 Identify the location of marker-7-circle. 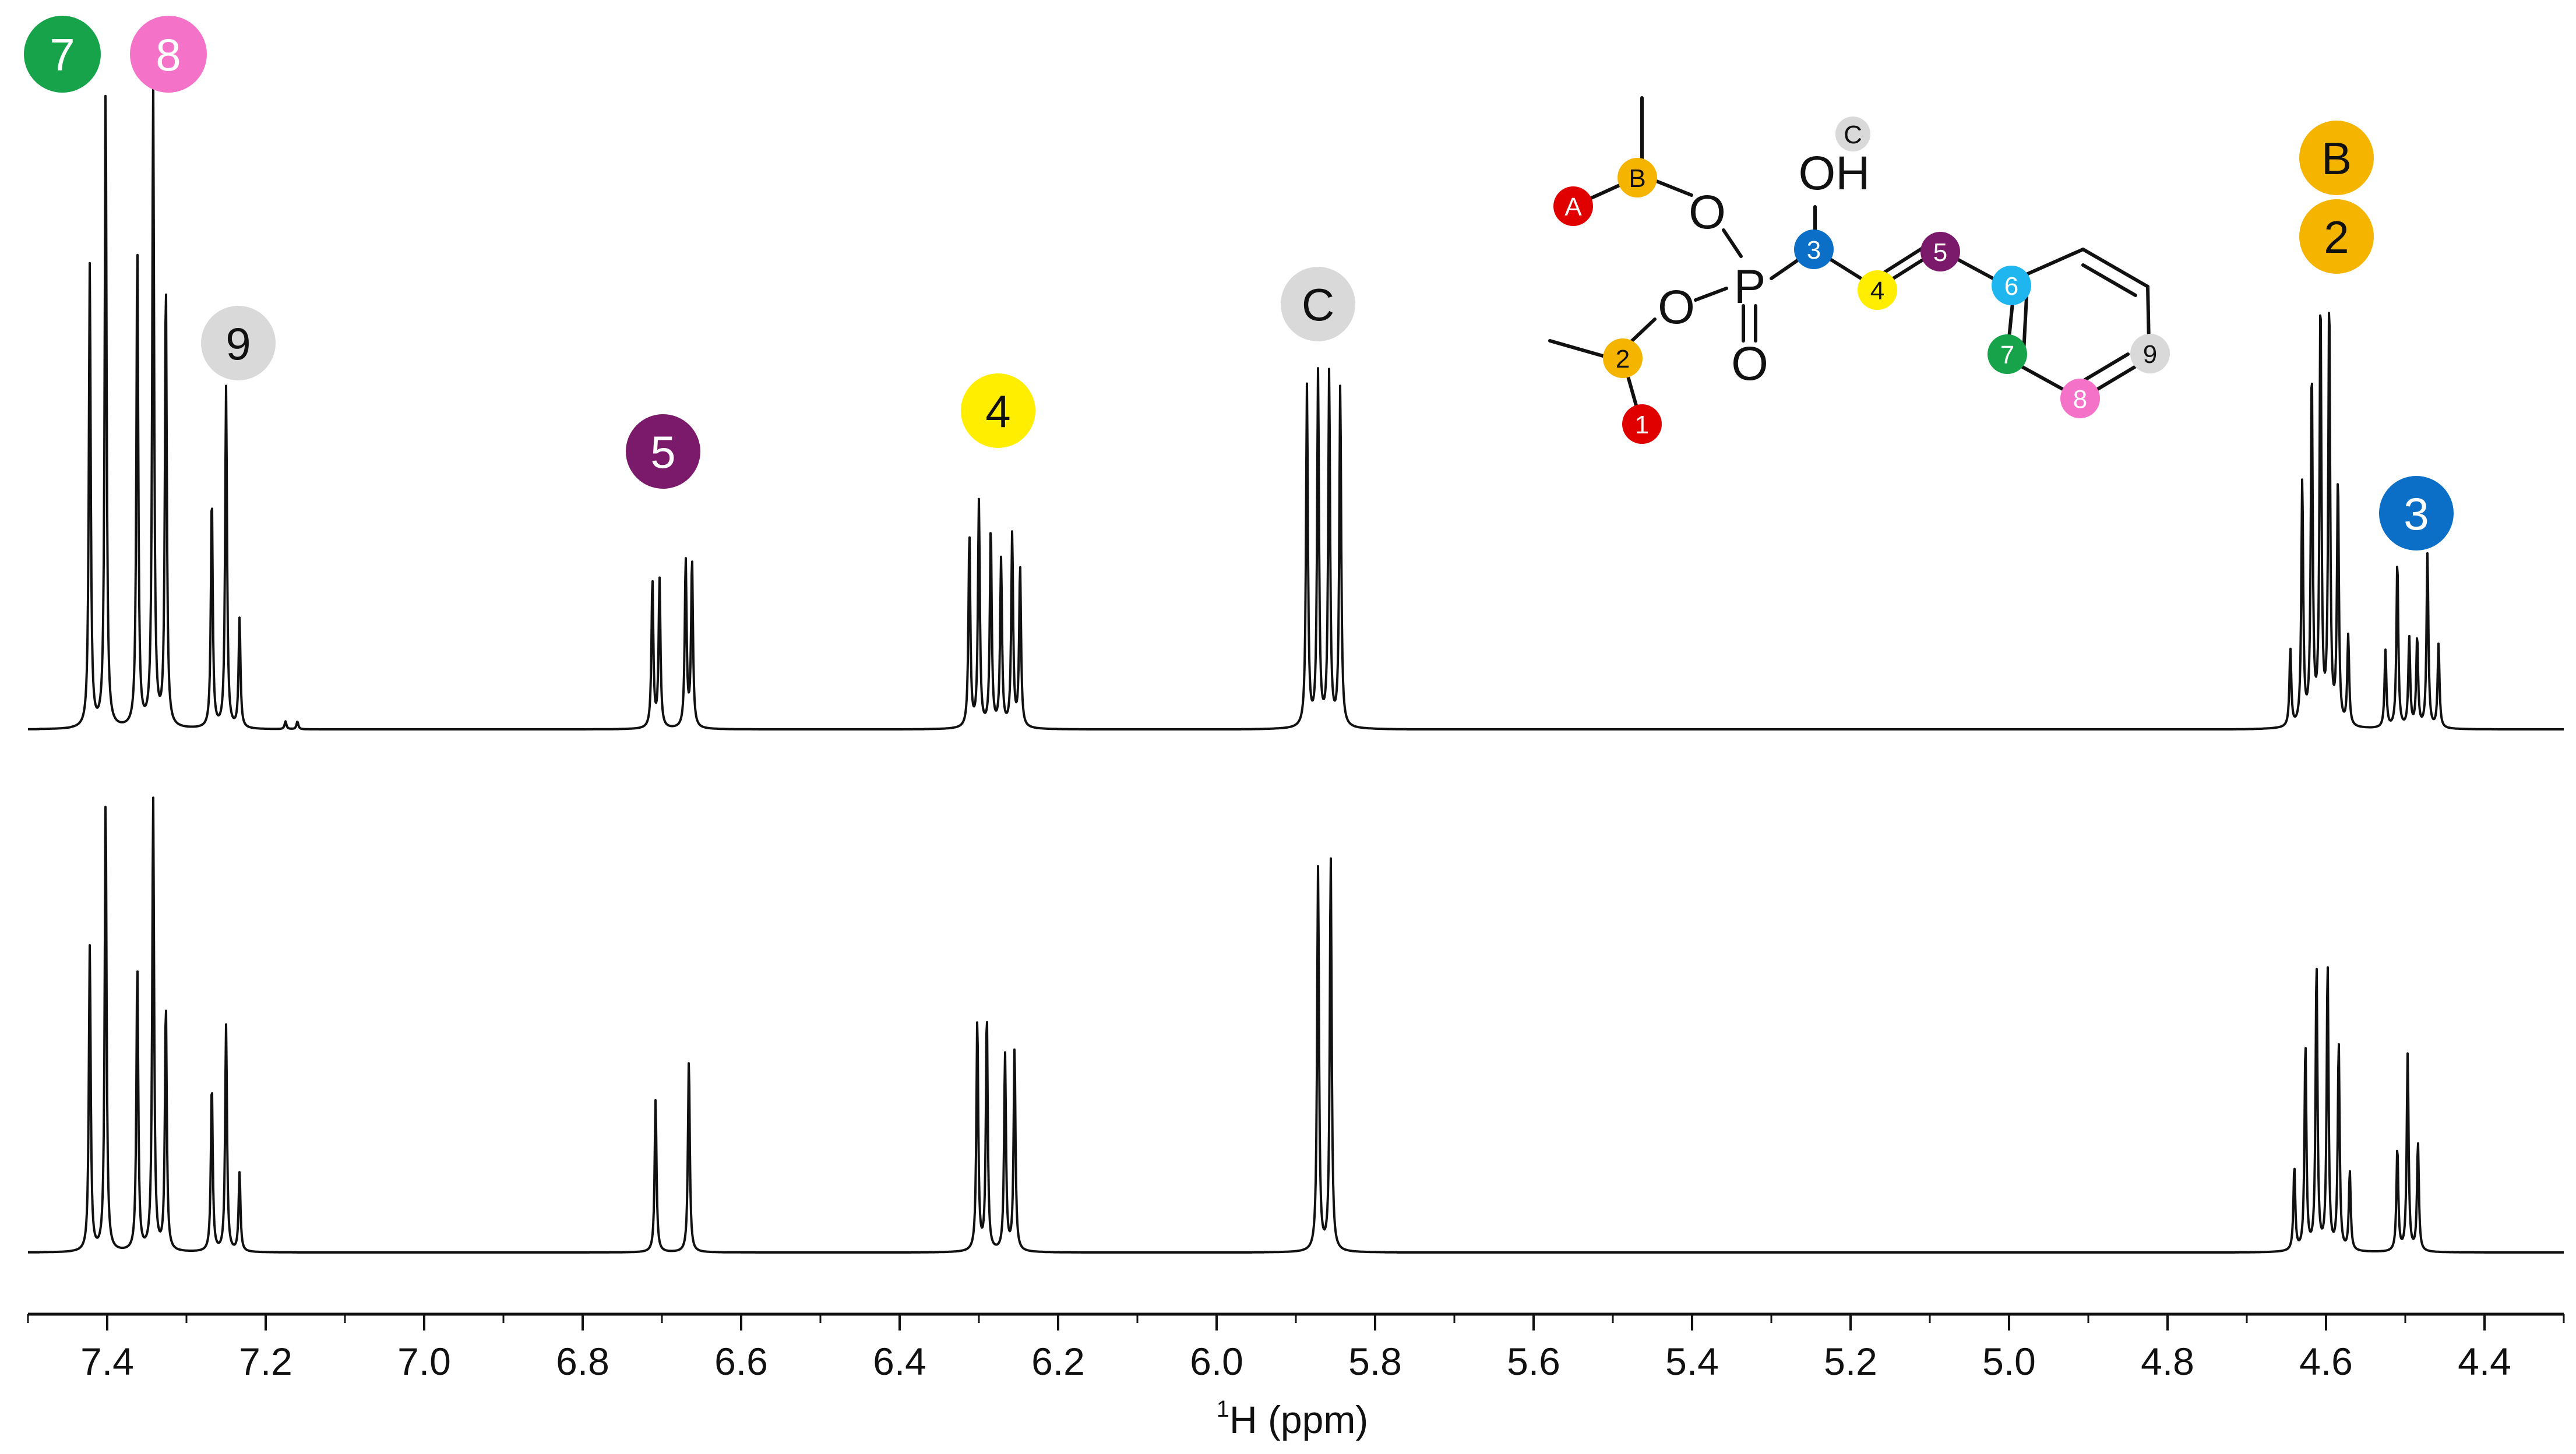
(2007, 354).